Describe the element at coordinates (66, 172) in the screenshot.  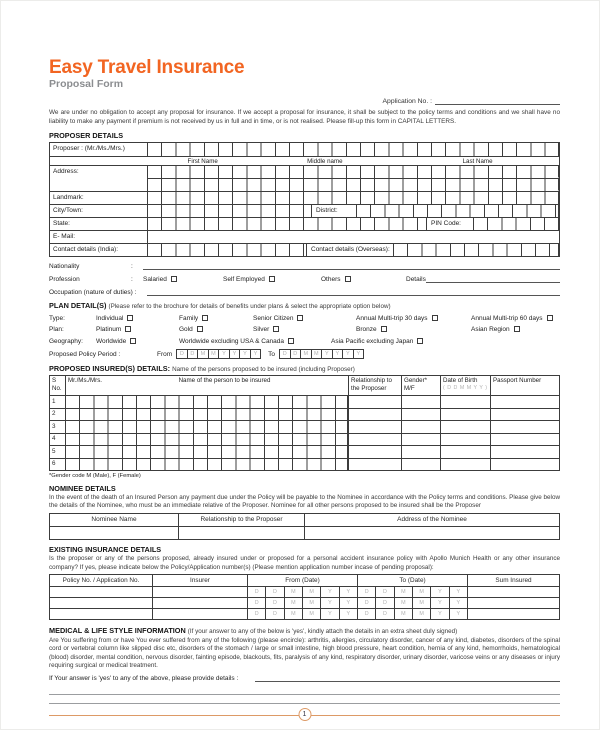
I see `address-label: Address:` at that location.